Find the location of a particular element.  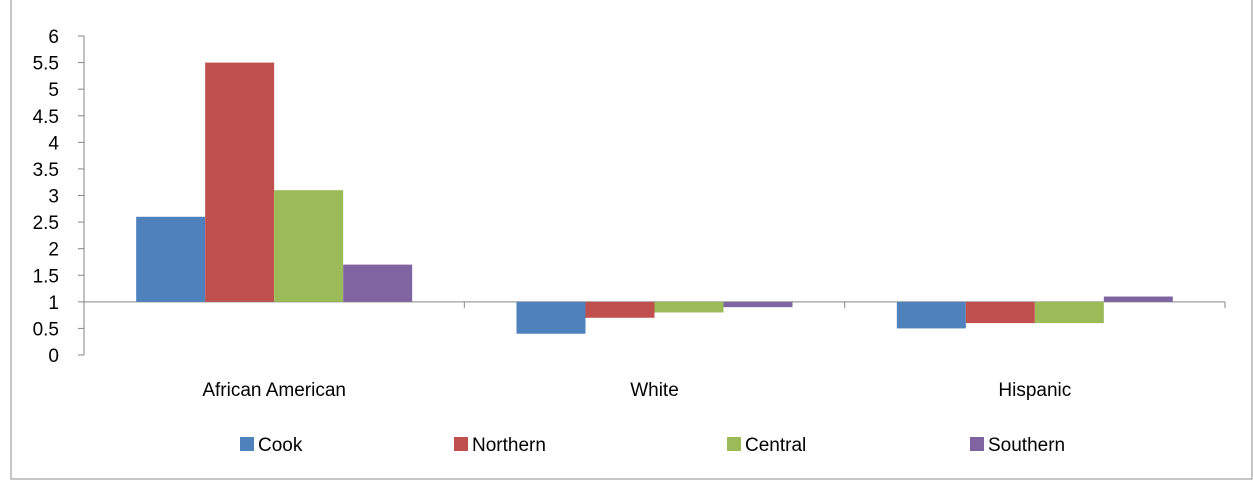

legend-swatch-cook is located at coordinates (247, 444).